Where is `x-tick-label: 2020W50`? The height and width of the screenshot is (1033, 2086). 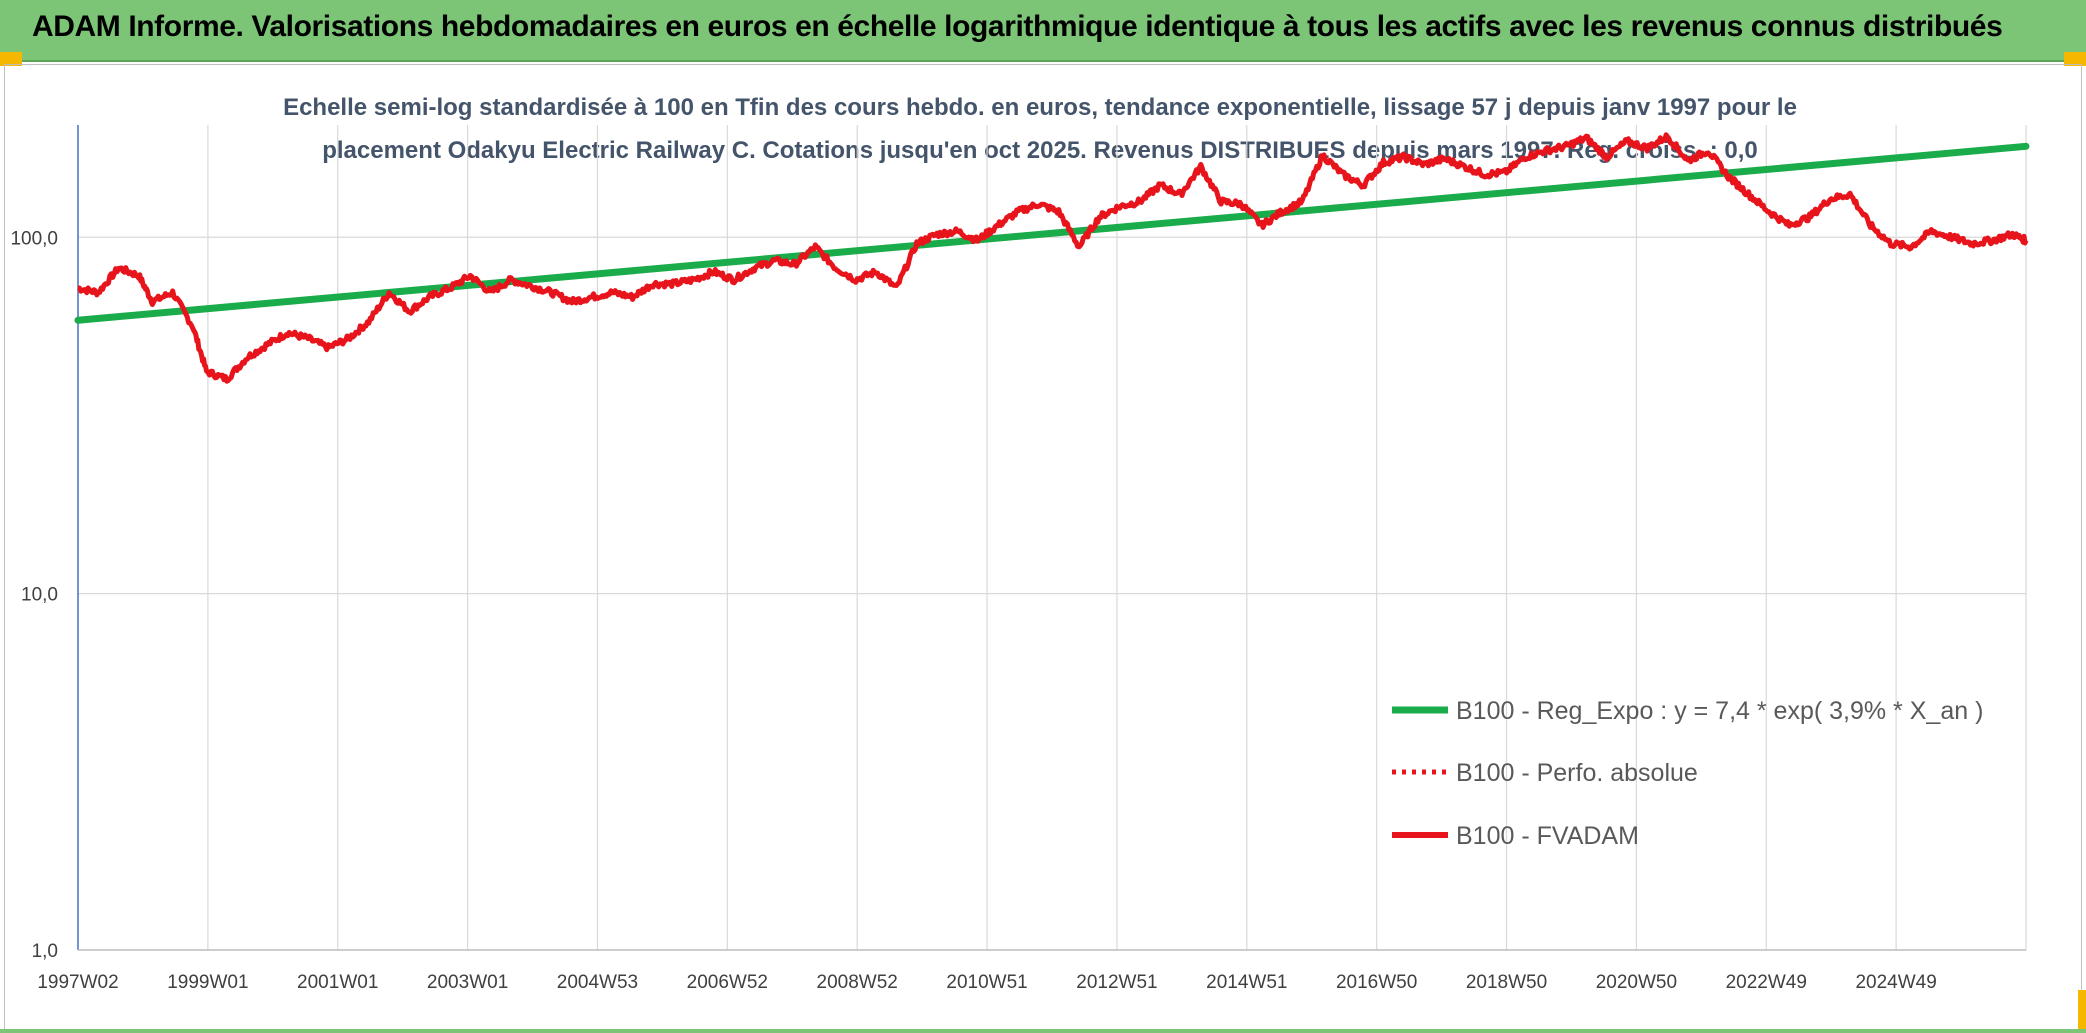
x-tick-label: 2020W50 is located at coordinates (1636, 982).